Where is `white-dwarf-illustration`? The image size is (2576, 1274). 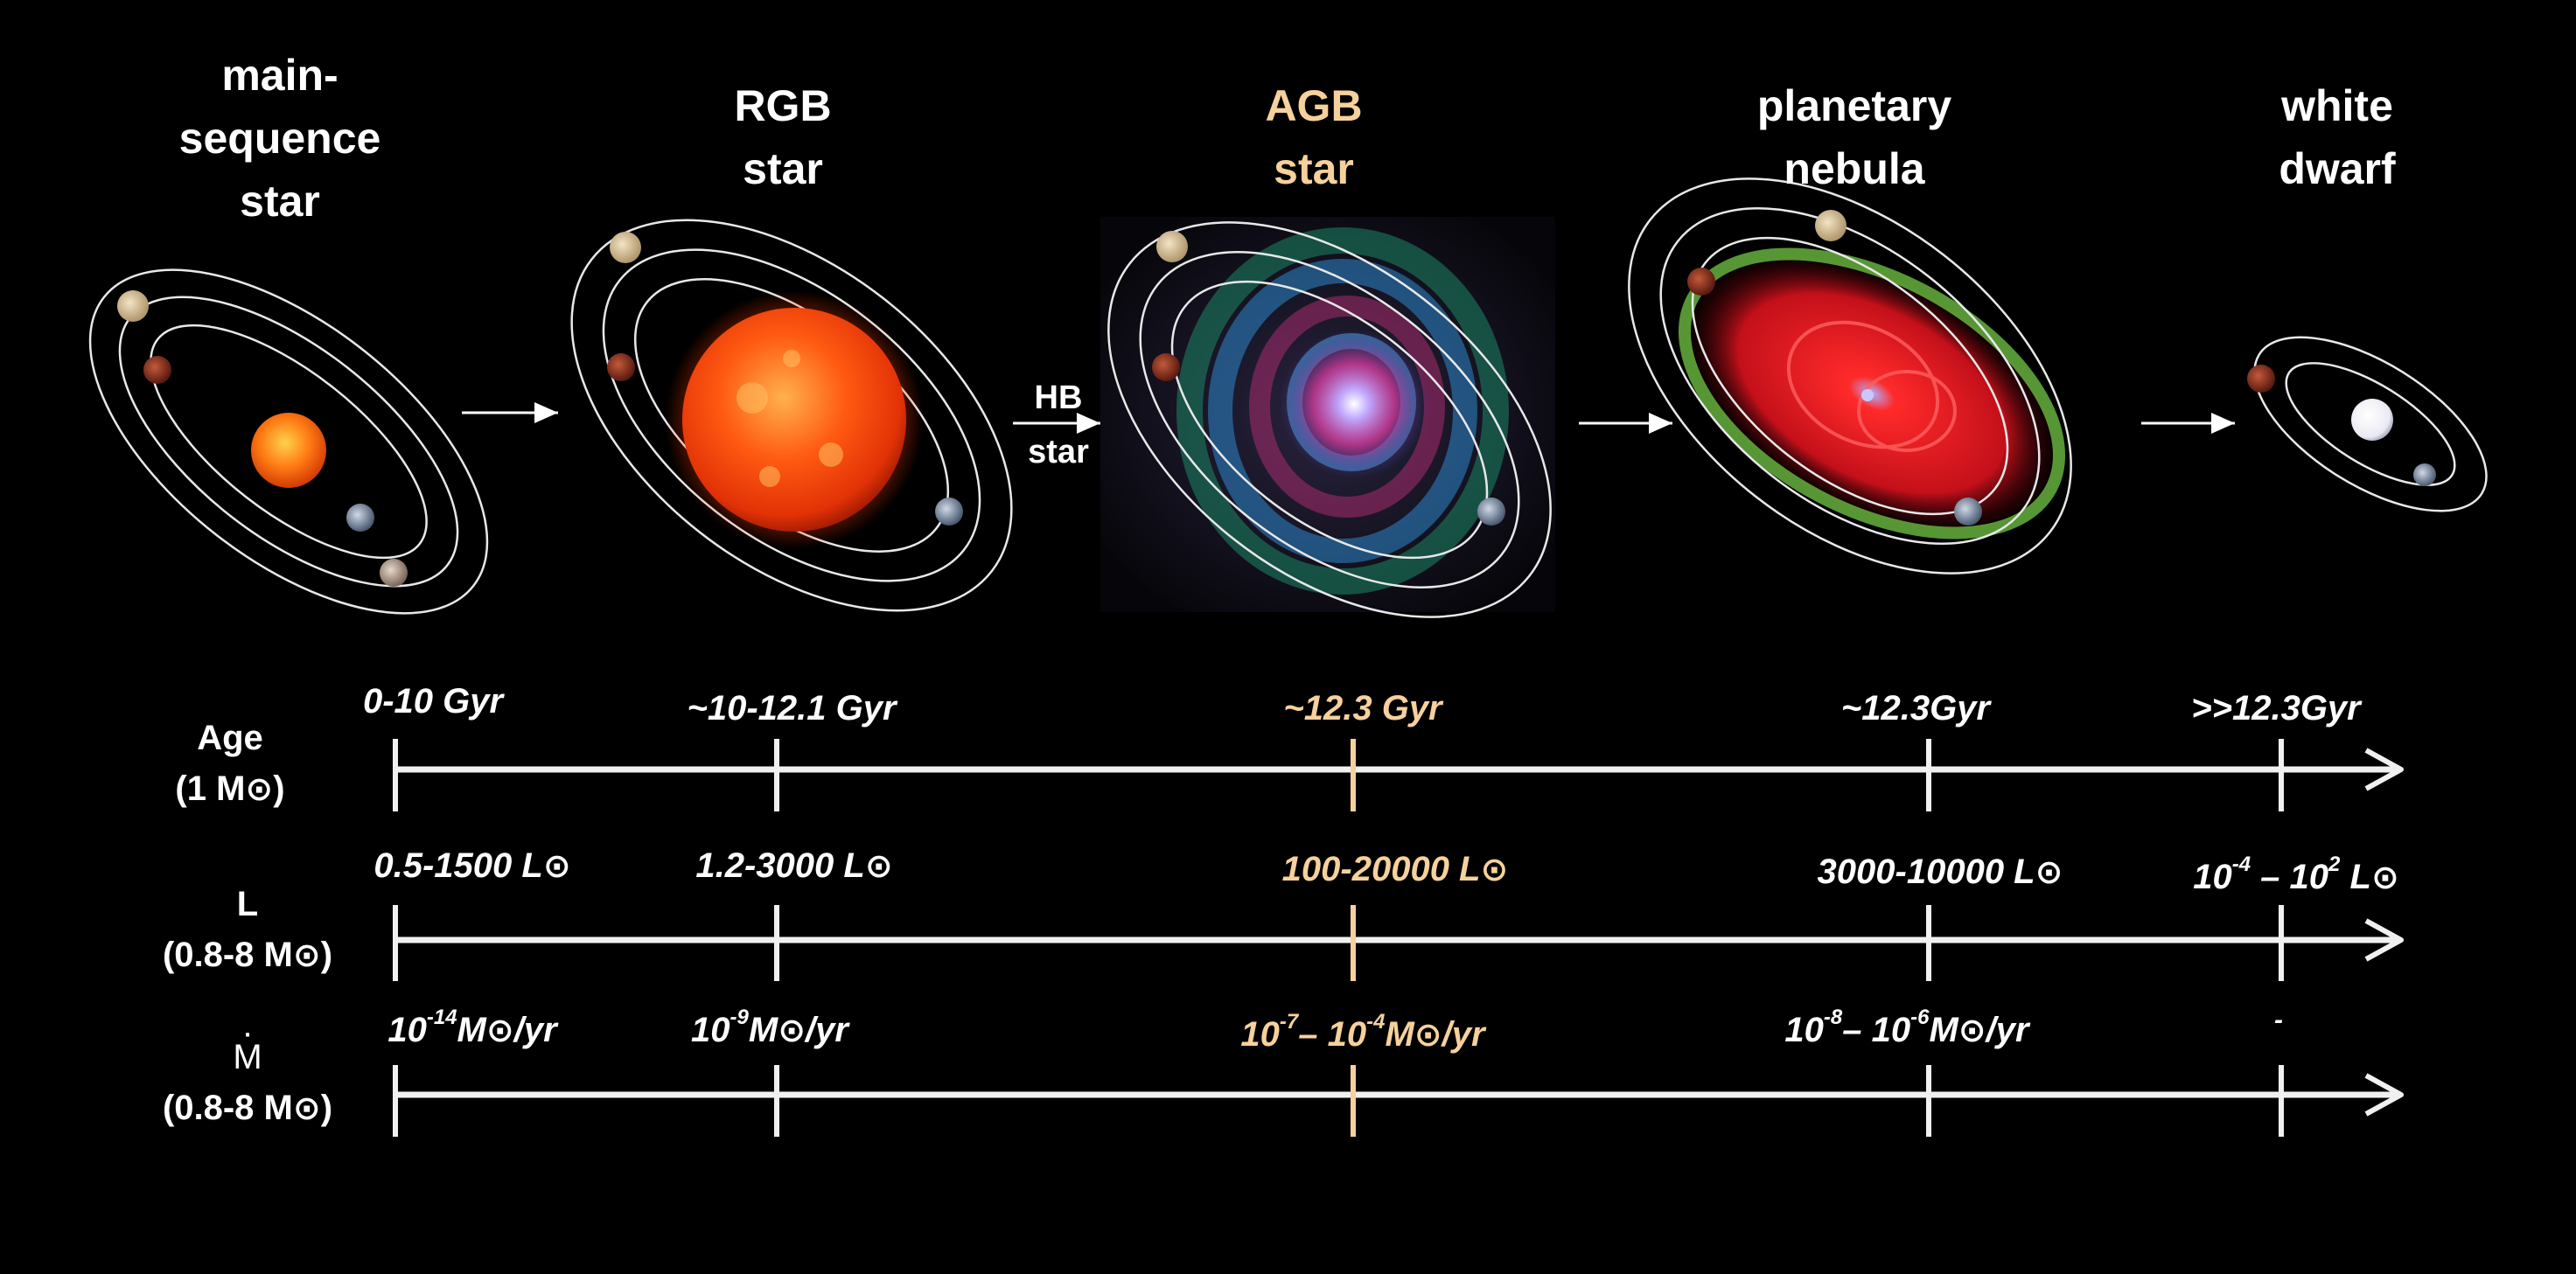 white-dwarf-illustration is located at coordinates (2367, 424).